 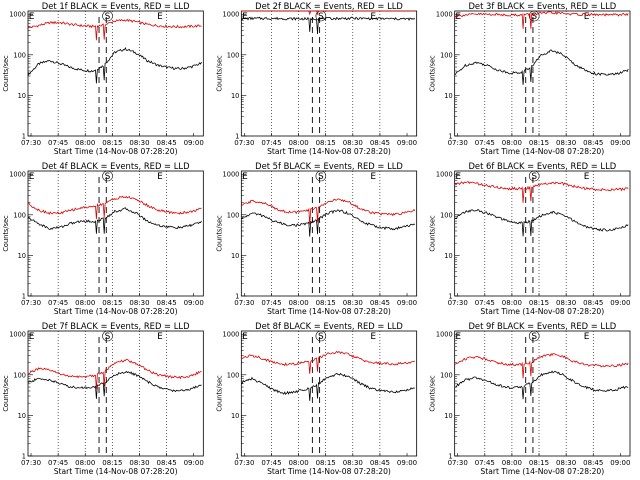 I want to click on plot-title: Det 5f BLACK = Events, RED = LLD, so click(x=329, y=166).